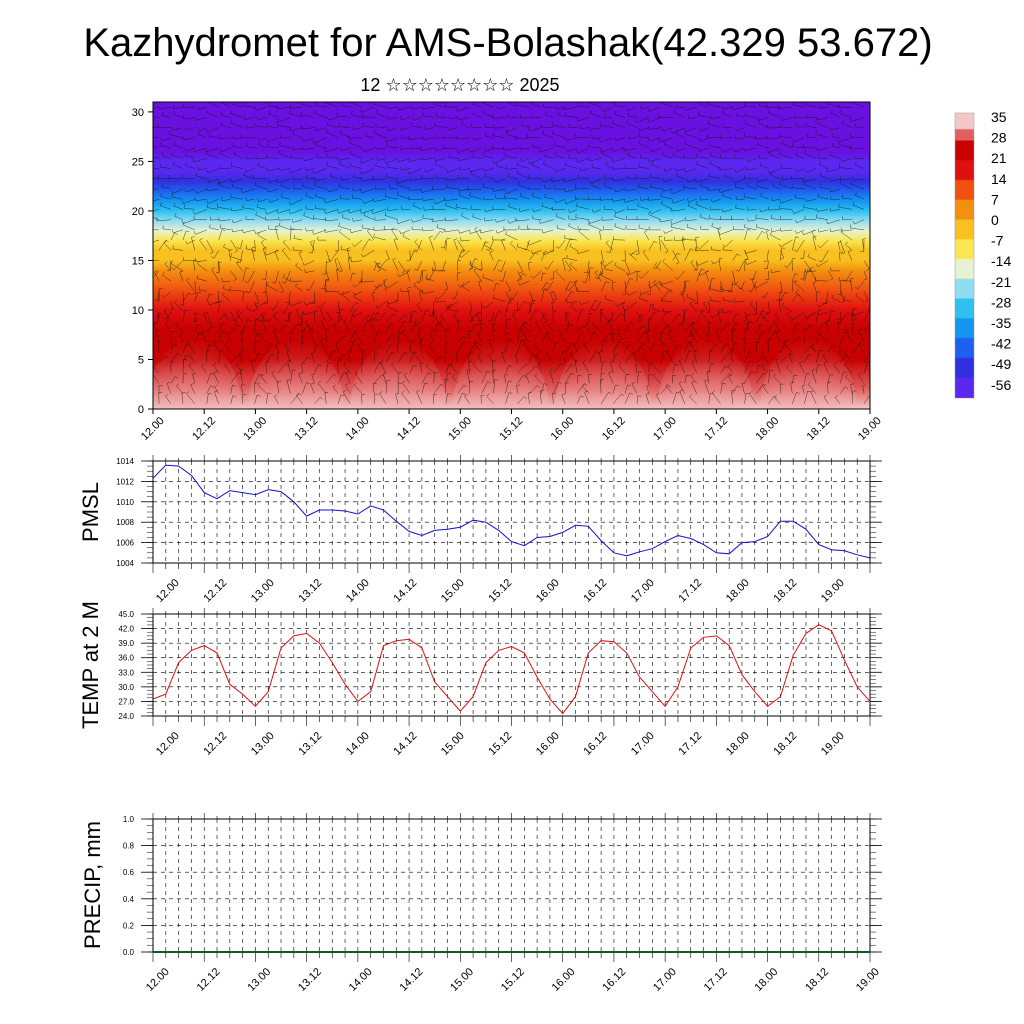  What do you see at coordinates (999, 179) in the screenshot?
I see `colorbar-tick-label: 14` at bounding box center [999, 179].